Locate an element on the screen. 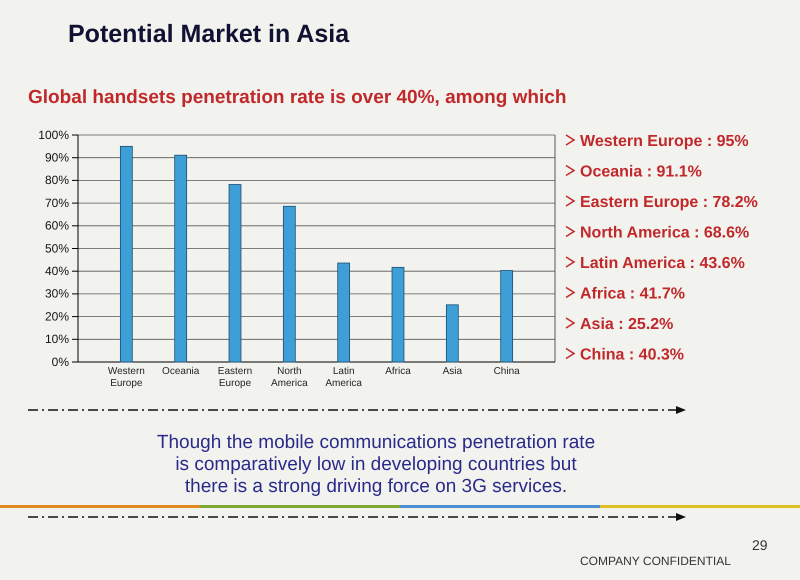 This screenshot has width=800, height=580. chart-title: Potential Market in Asia is located at coordinates (209, 34).